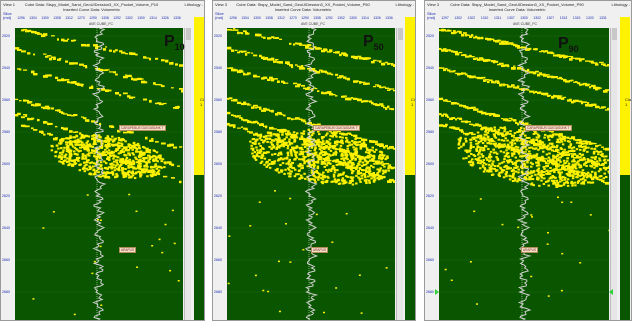 The height and width of the screenshot is (321, 632). I want to click on lithology-class: Class 1, so click(628, 102).